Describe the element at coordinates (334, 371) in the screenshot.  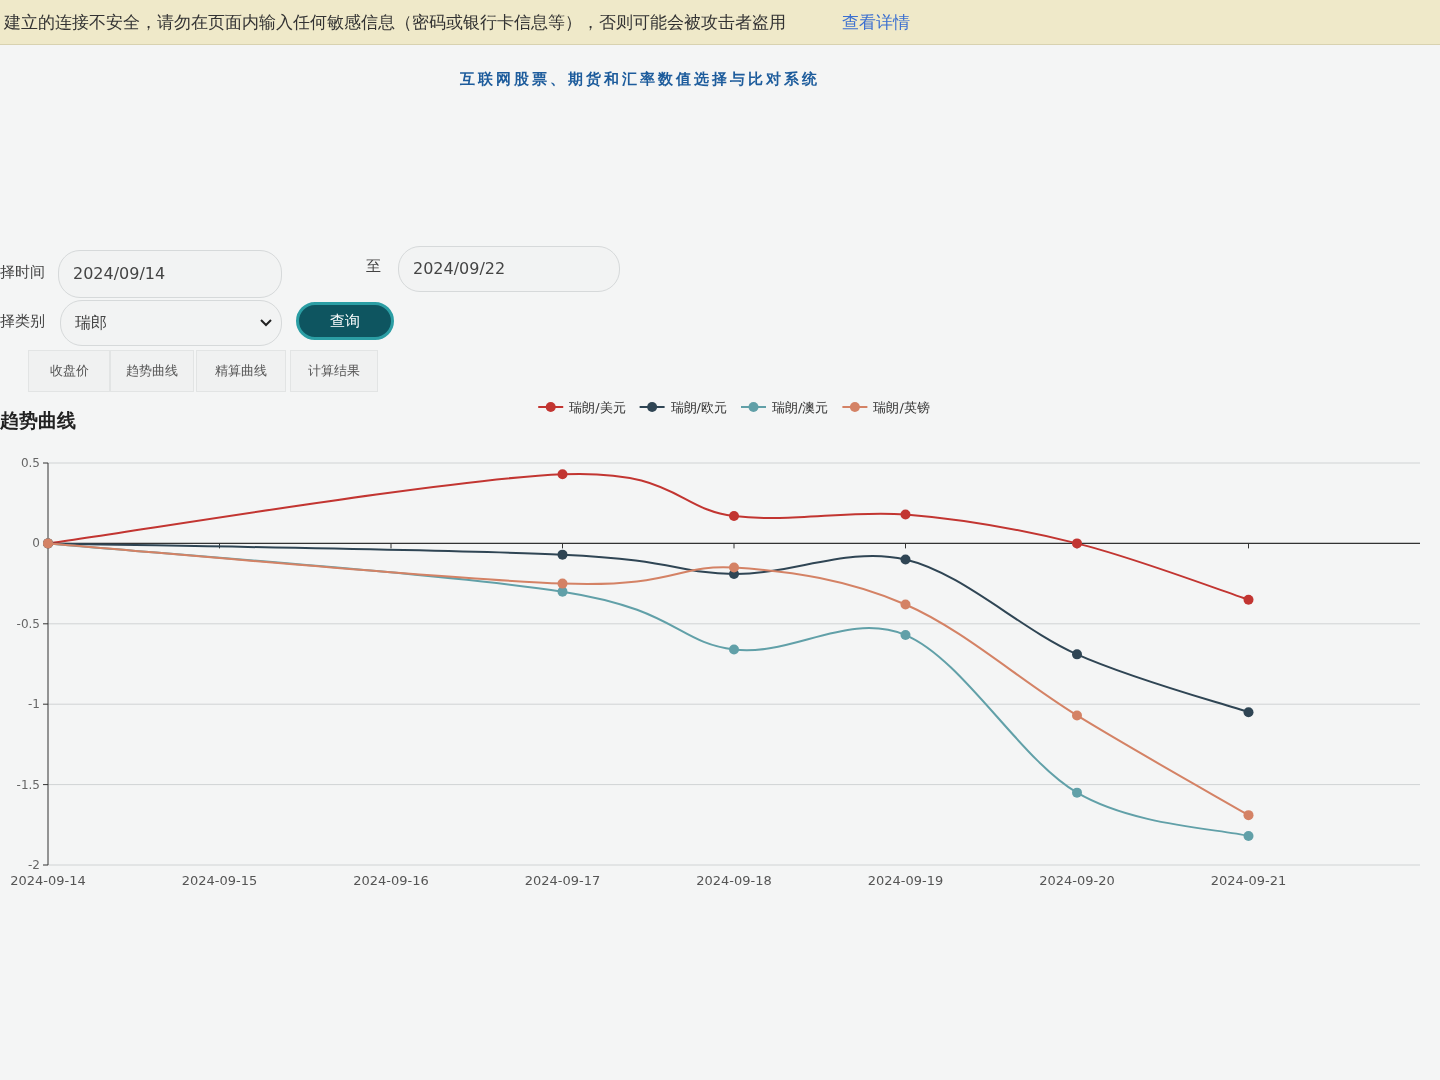
I see `tab: 计算结果` at that location.